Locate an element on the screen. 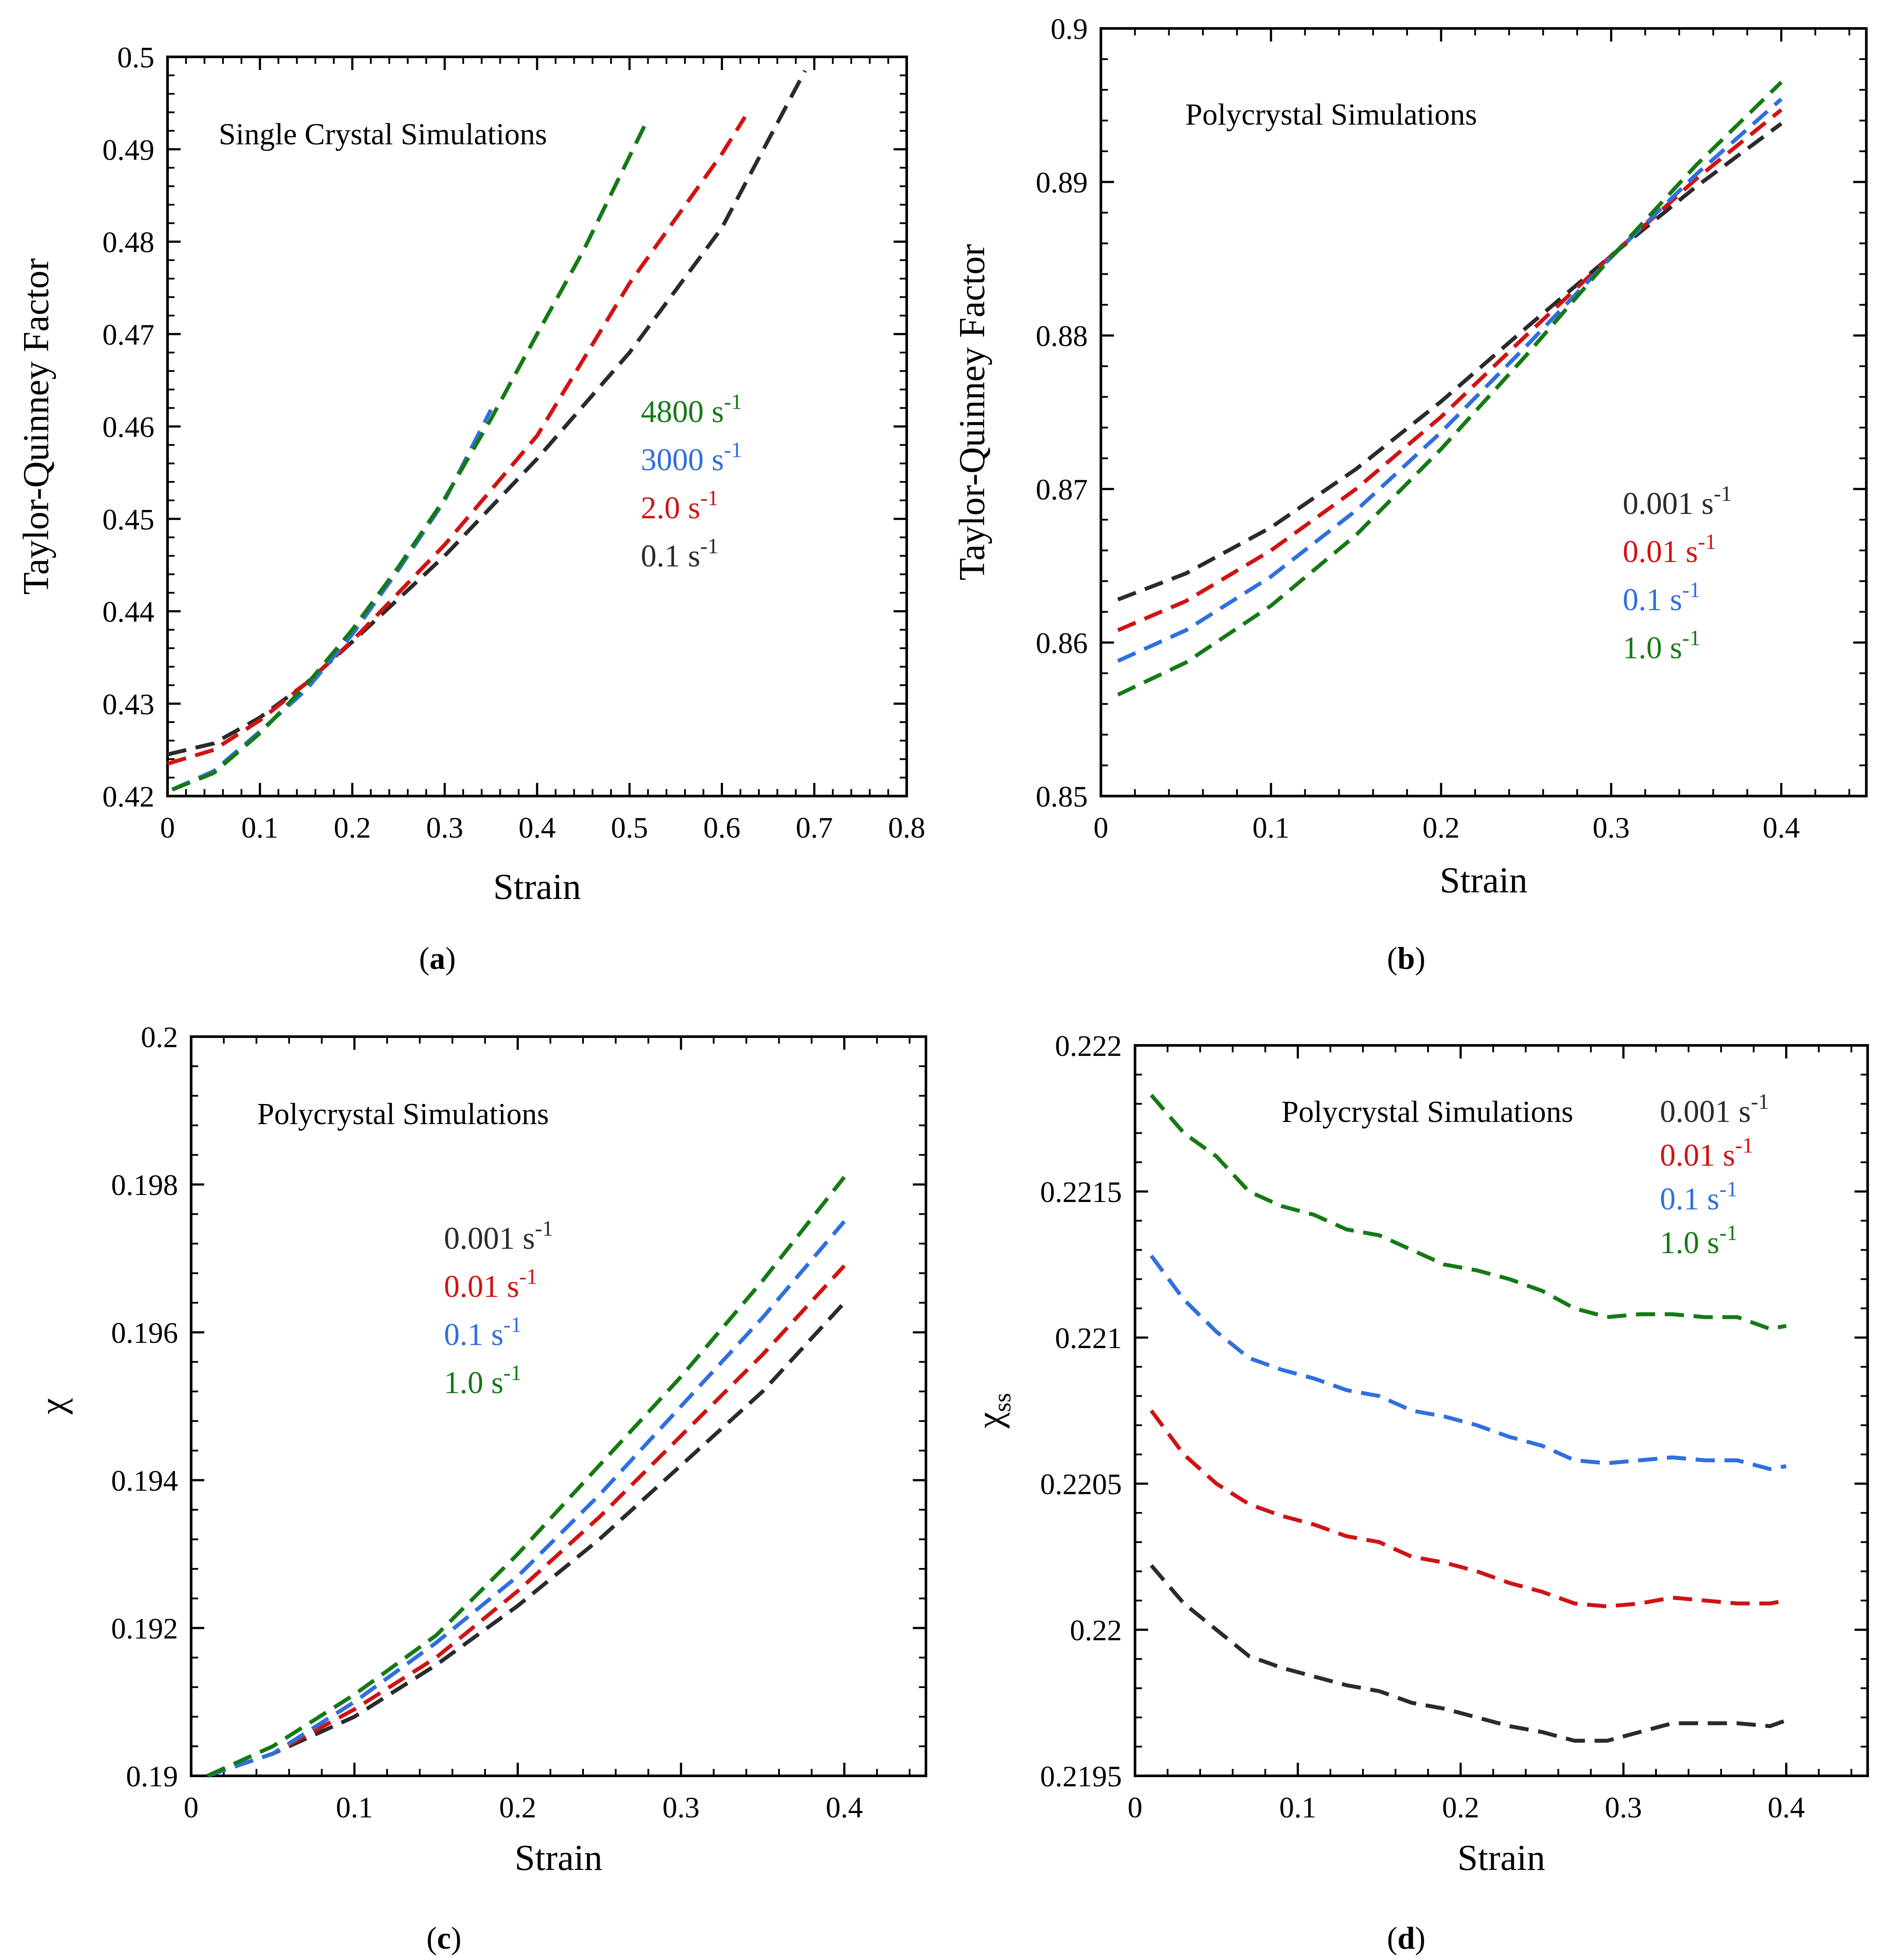 The height and width of the screenshot is (1960, 1893). y-tick-label: 0.22 is located at coordinates (1096, 1630).